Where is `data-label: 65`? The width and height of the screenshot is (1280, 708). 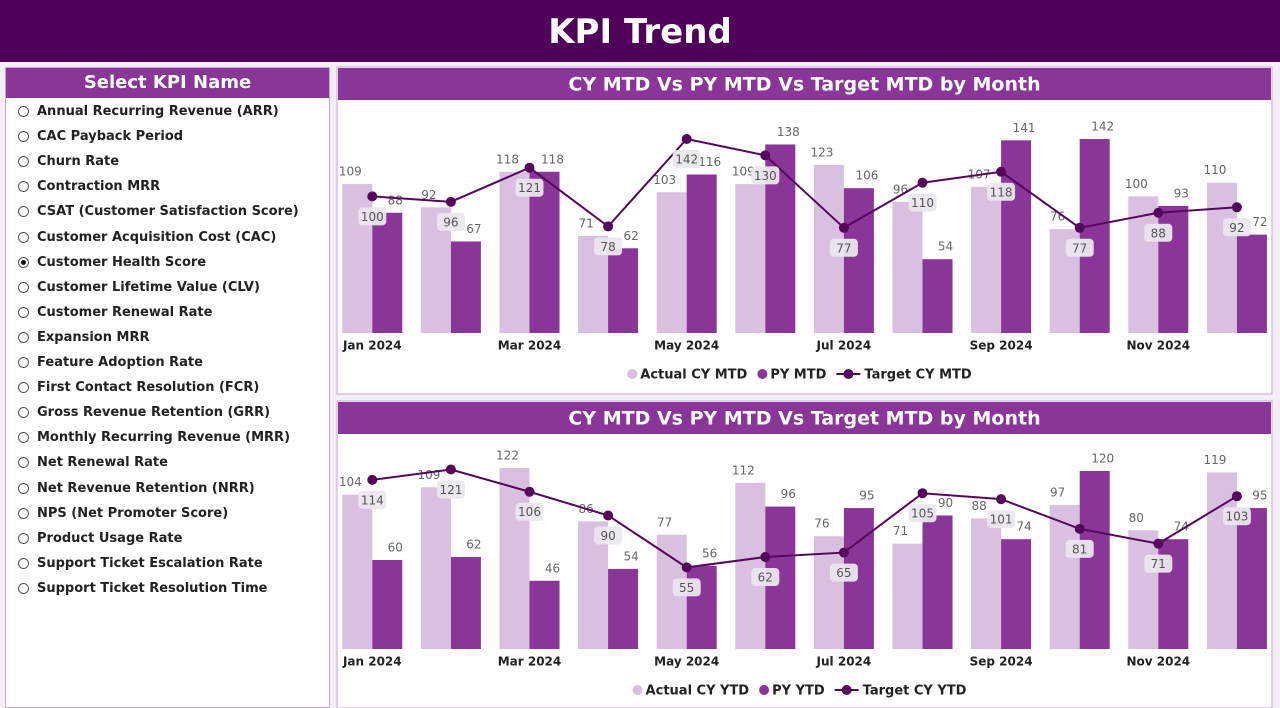
data-label: 65 is located at coordinates (843, 573).